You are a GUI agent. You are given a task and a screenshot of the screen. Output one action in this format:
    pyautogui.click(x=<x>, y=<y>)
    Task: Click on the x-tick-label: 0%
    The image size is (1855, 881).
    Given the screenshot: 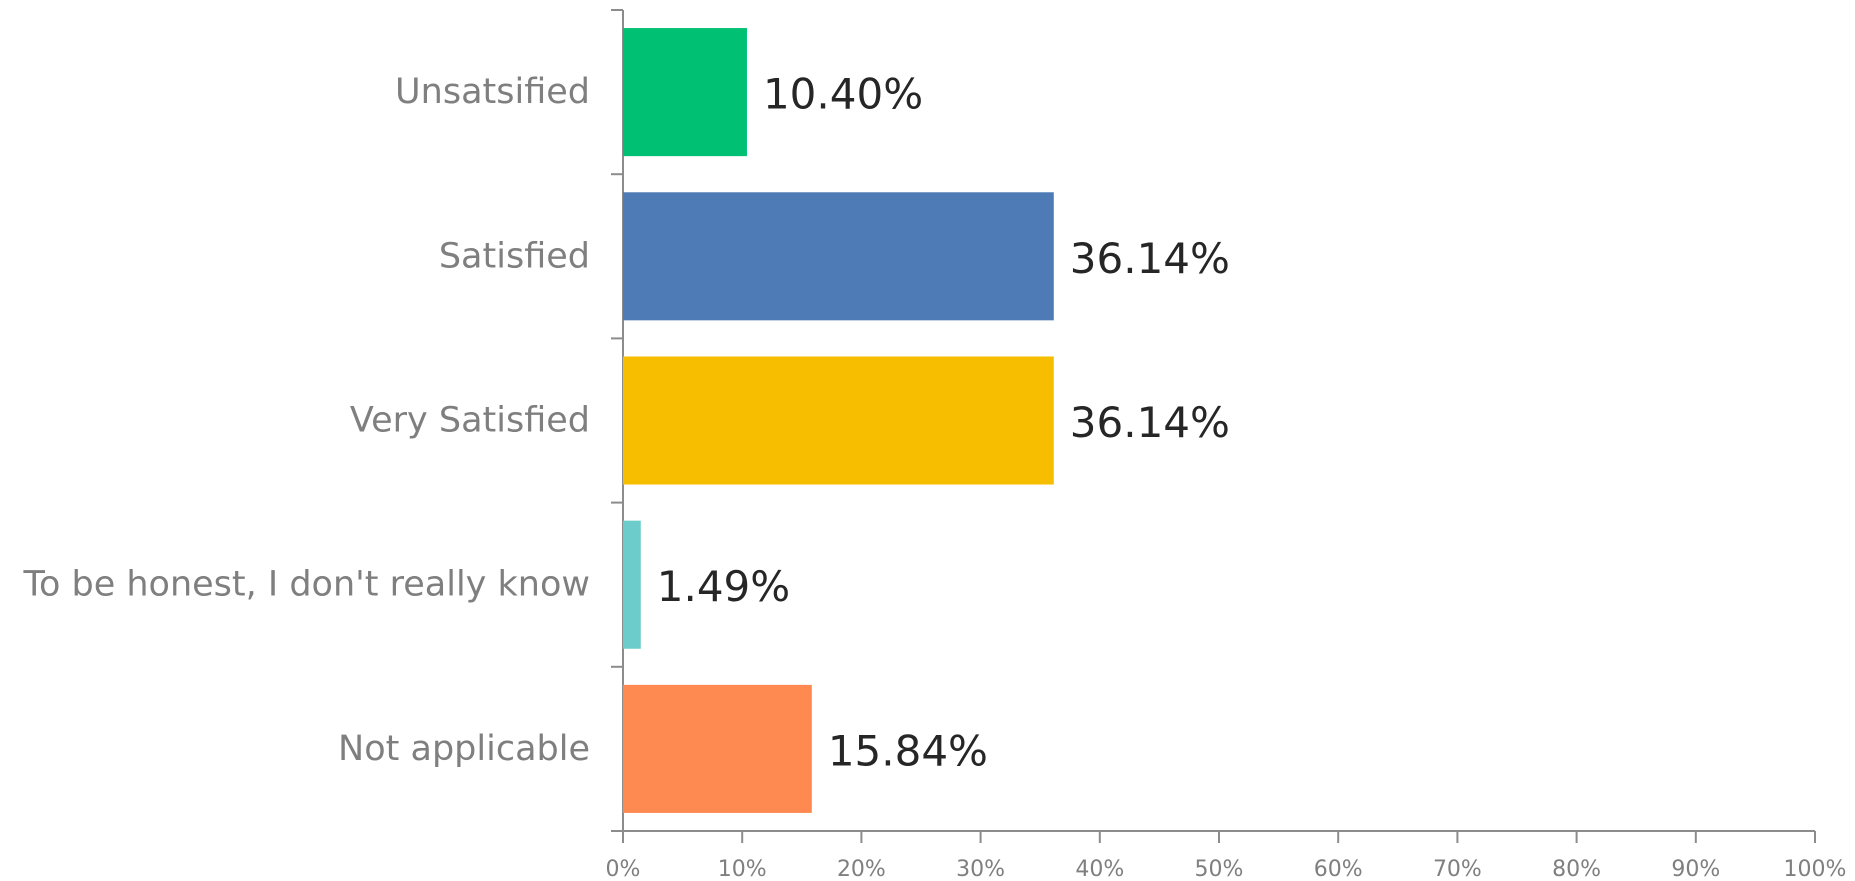 What is the action you would take?
    pyautogui.click(x=623, y=869)
    